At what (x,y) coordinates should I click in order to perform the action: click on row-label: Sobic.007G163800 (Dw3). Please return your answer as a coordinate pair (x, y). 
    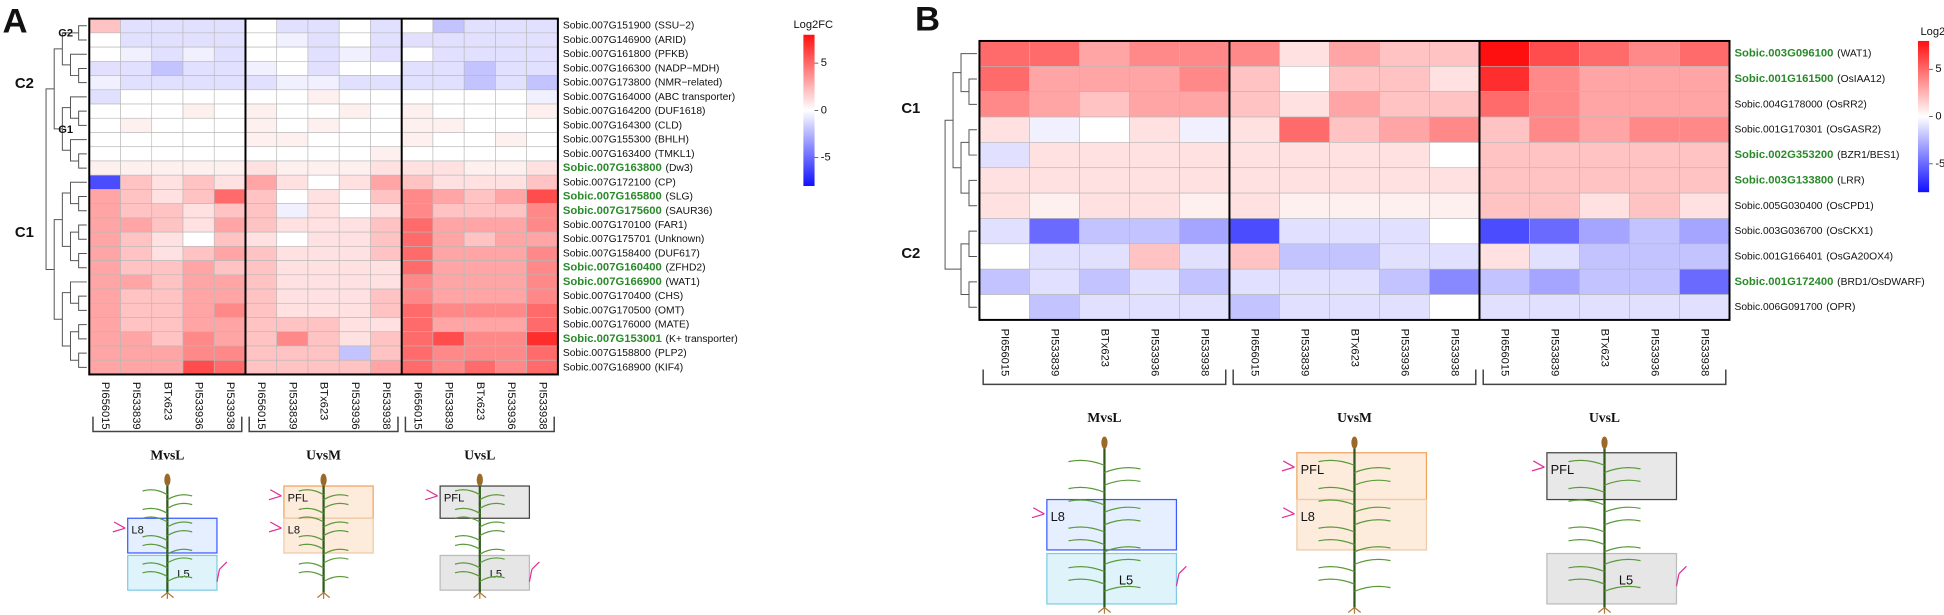
    Looking at the image, I should click on (628, 168).